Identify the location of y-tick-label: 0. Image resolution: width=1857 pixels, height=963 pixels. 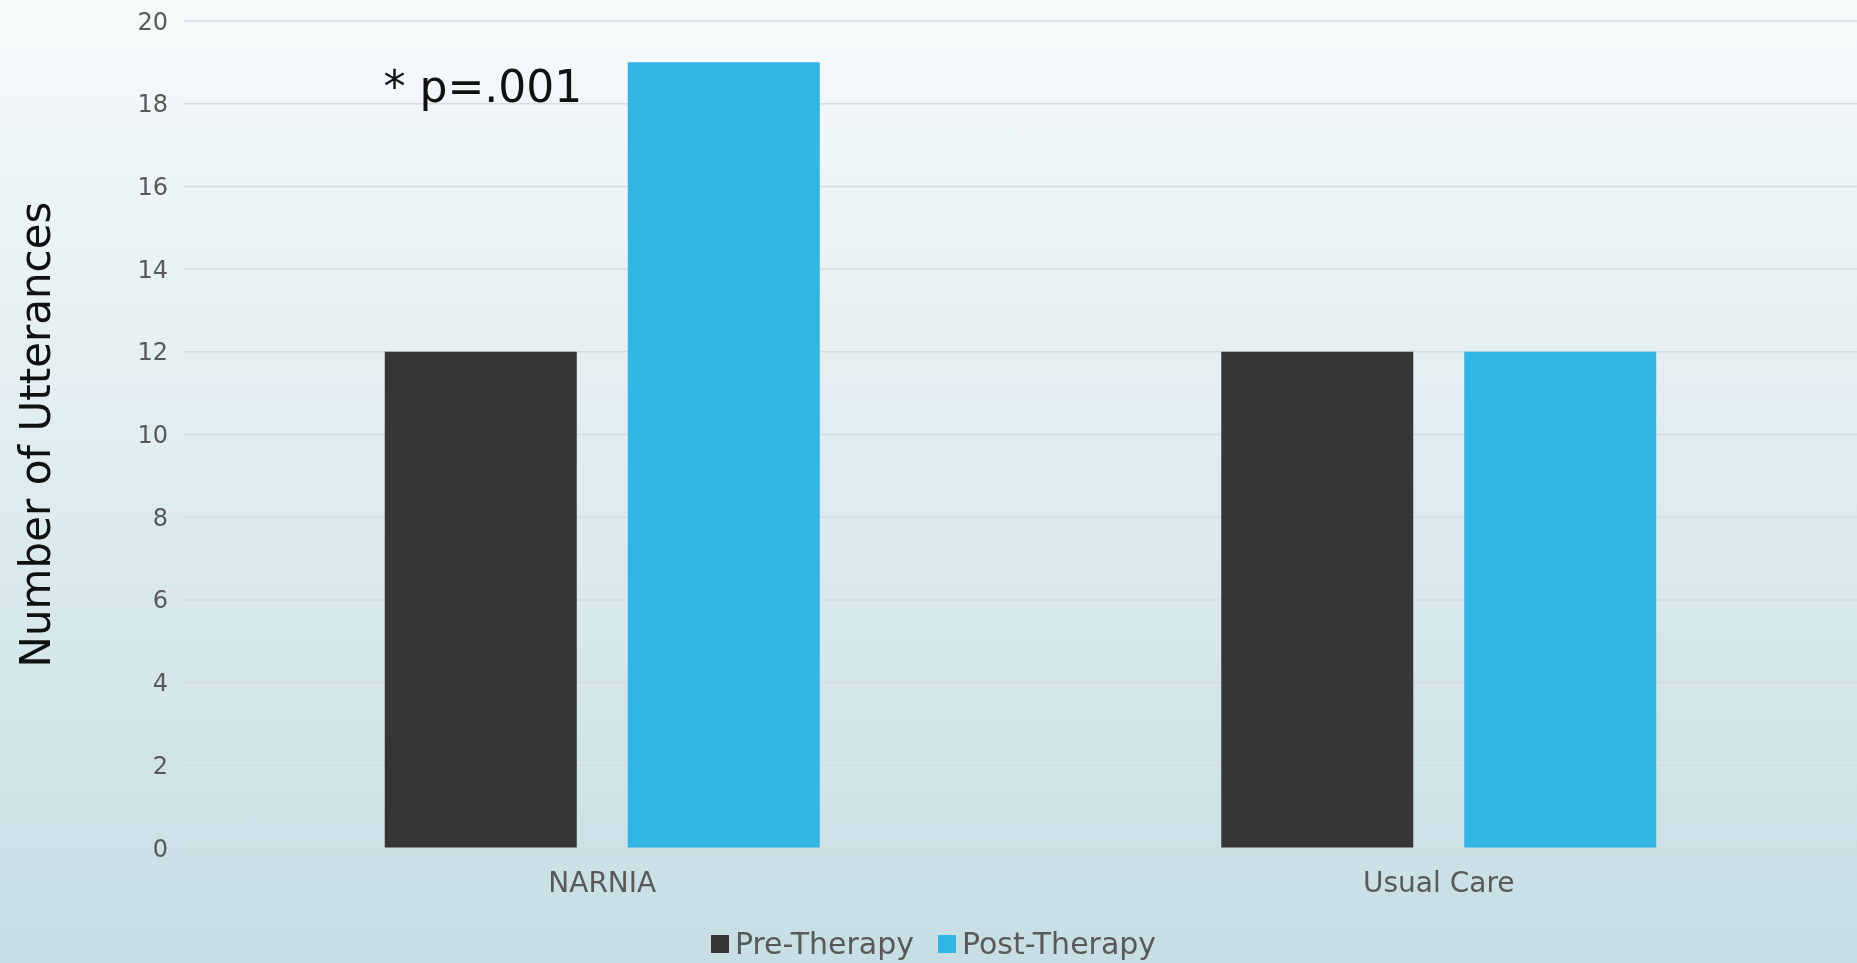
(160, 848).